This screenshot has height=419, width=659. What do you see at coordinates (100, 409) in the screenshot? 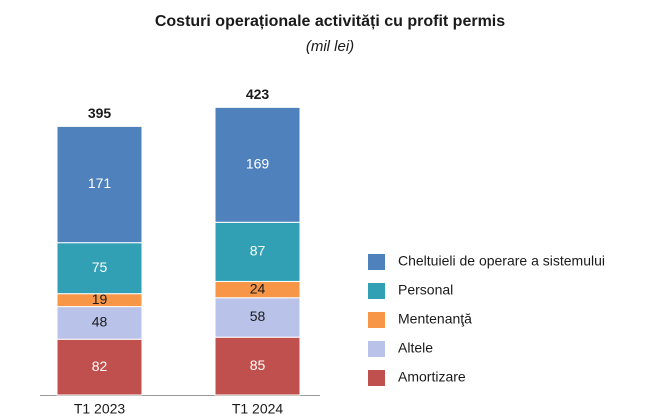
I see `x-tick-label: T1 2023` at bounding box center [100, 409].